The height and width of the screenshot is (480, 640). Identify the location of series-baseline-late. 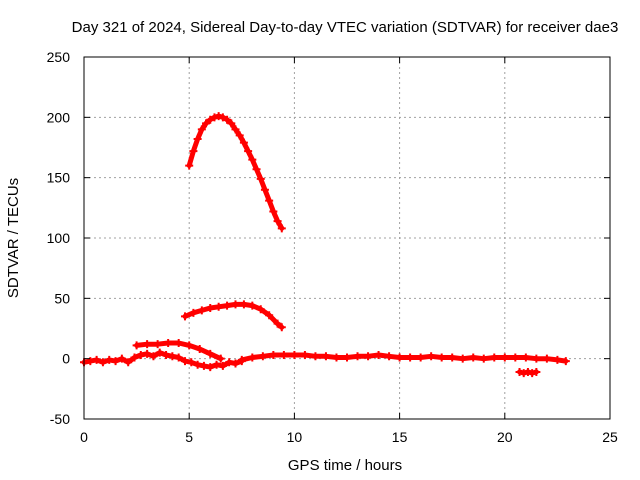
(403, 358).